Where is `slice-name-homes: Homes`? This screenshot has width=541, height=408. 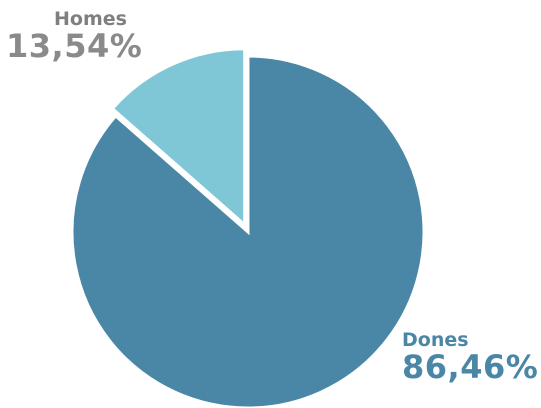 slice-name-homes: Homes is located at coordinates (90, 19).